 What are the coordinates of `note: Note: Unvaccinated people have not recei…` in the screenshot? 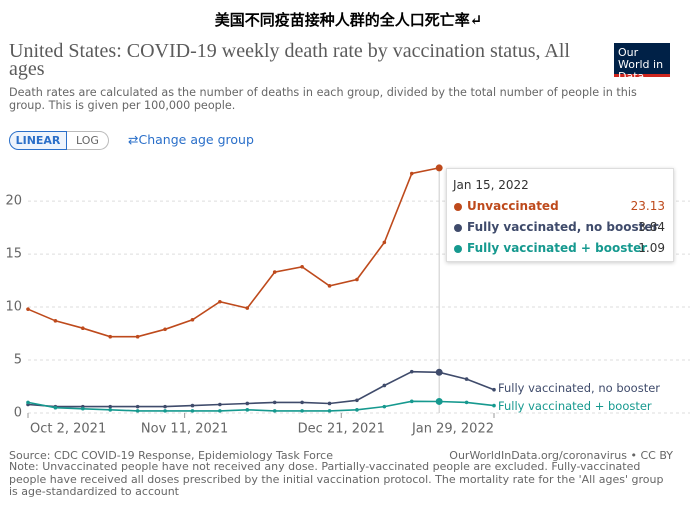 It's located at (336, 479).